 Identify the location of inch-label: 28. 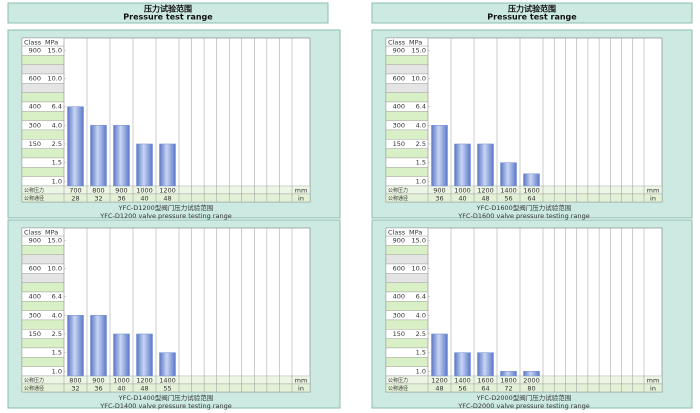
(75, 198).